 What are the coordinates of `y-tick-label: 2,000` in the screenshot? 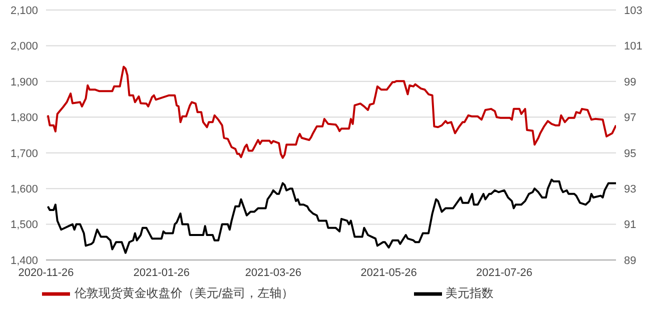 It's located at (24, 46).